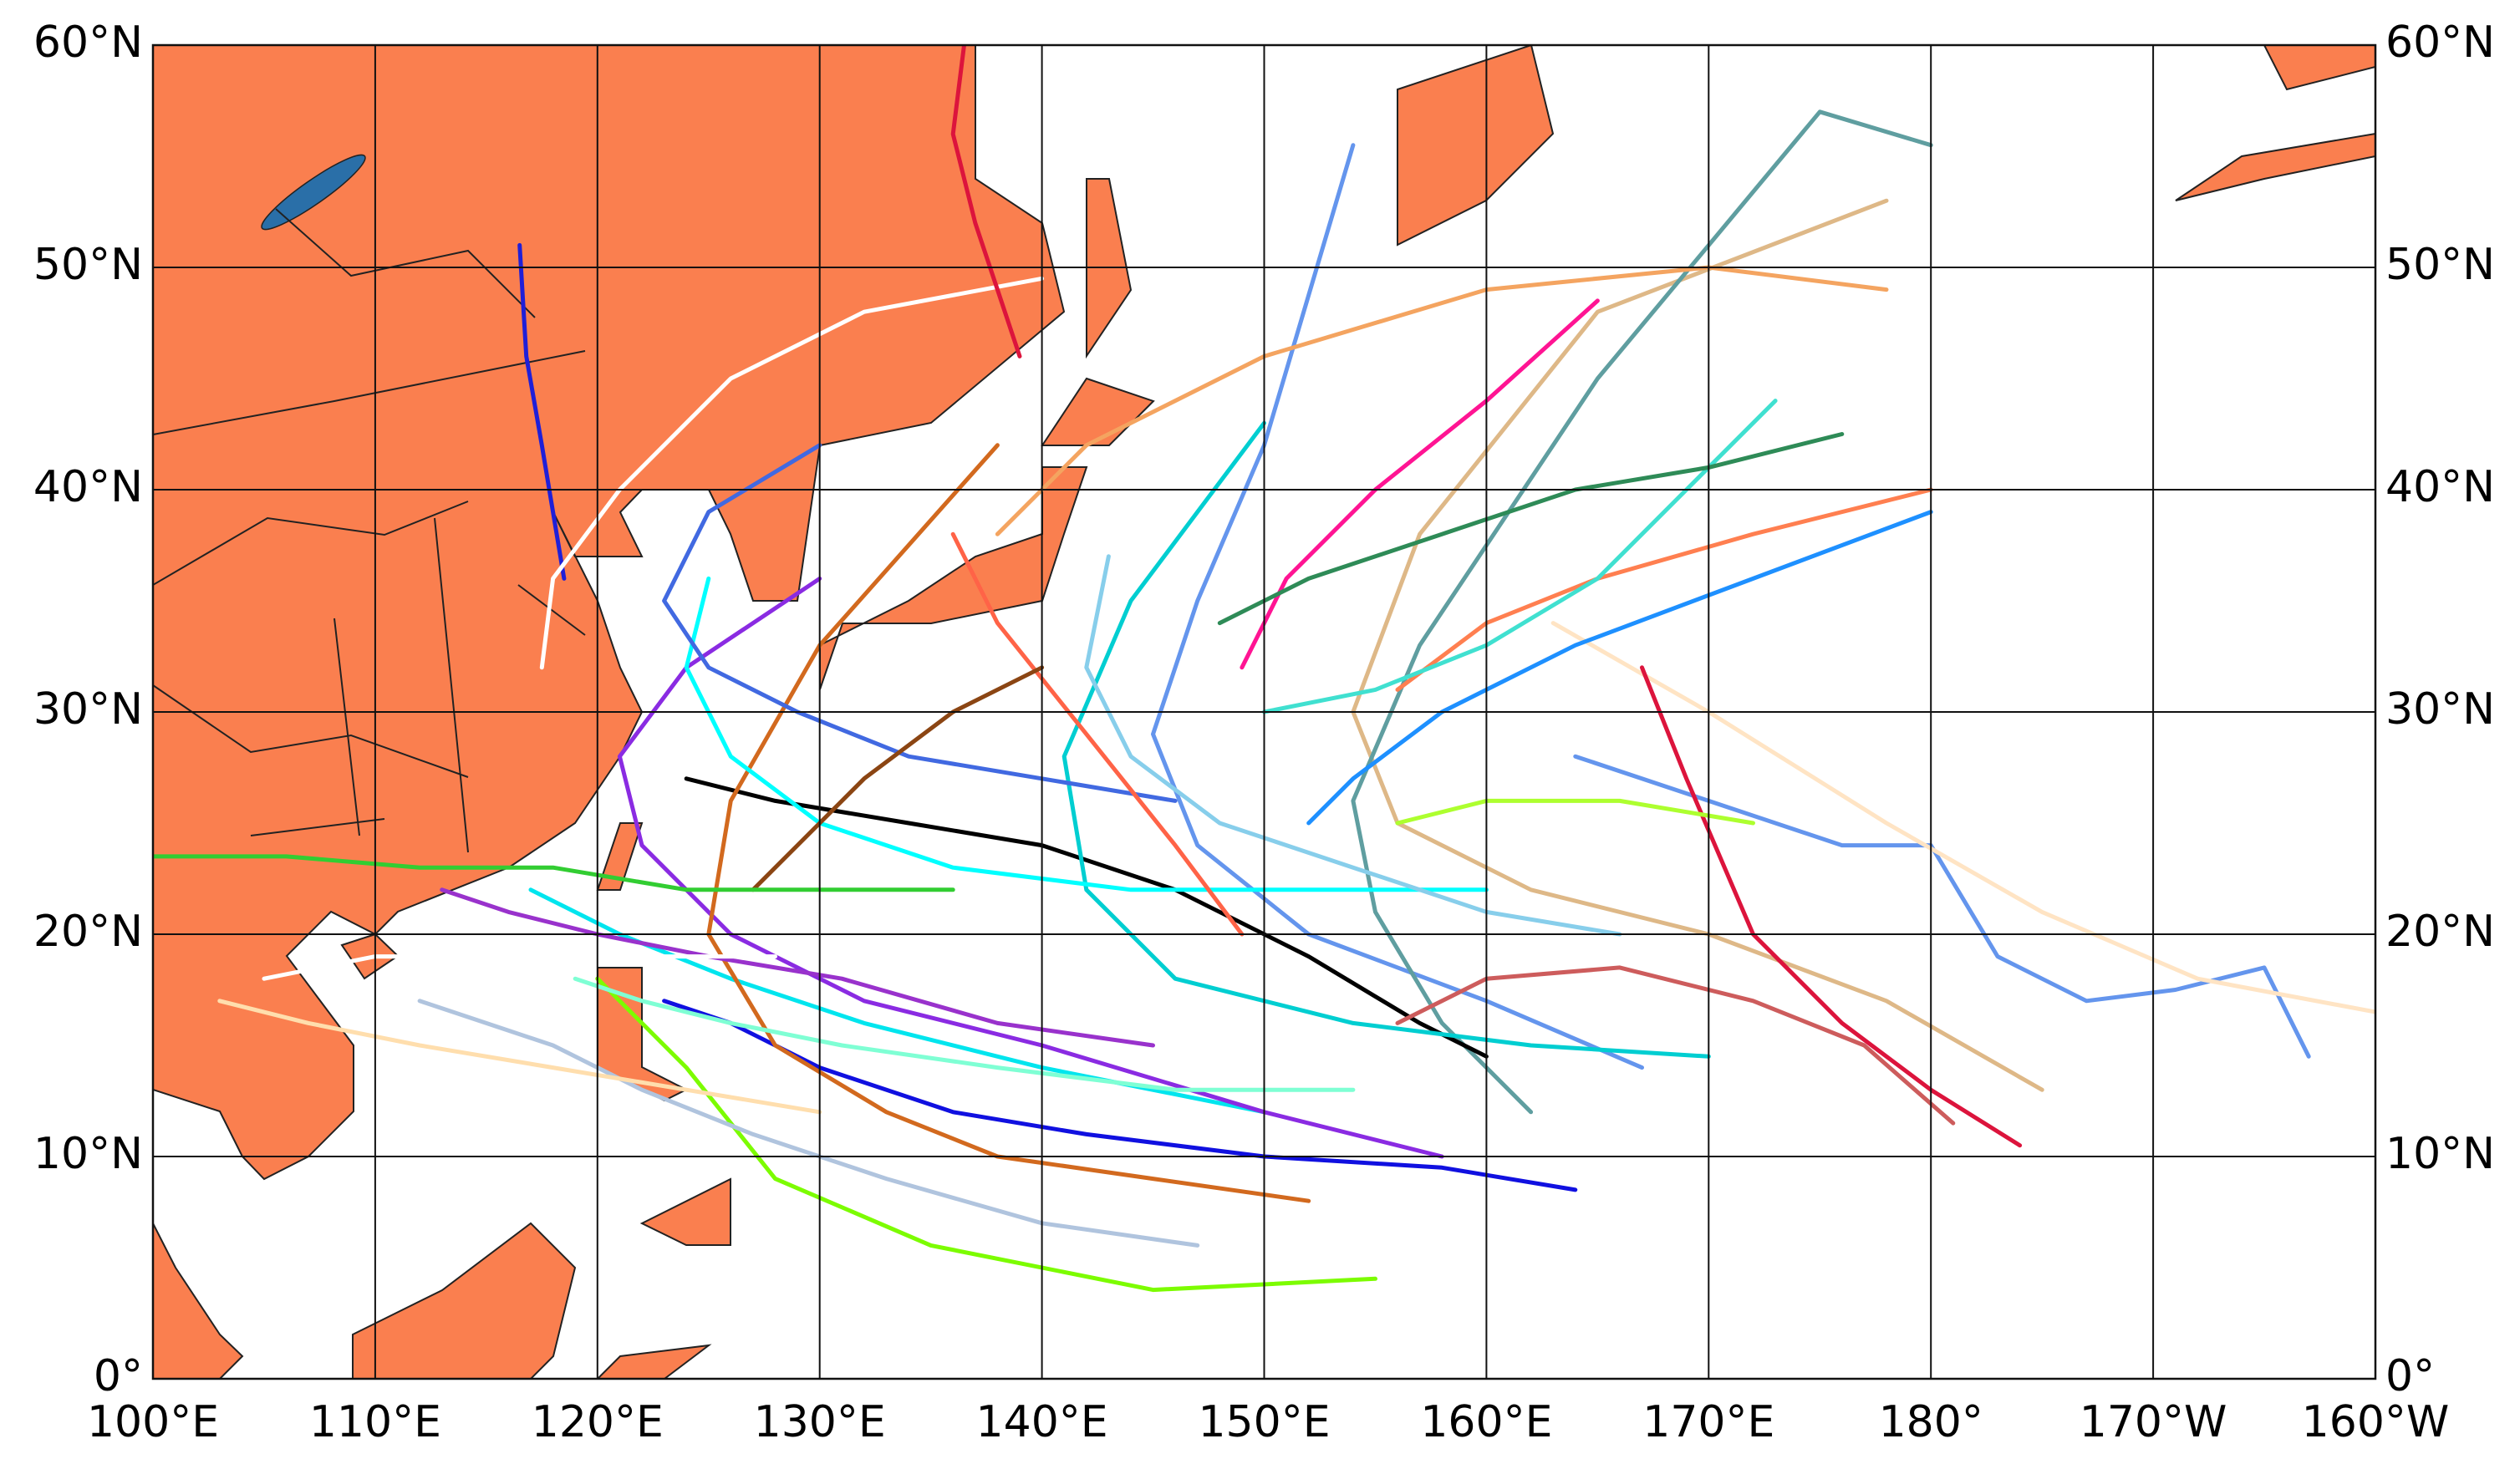 The width and height of the screenshot is (2520, 1459). I want to click on taiwan, so click(620, 856).